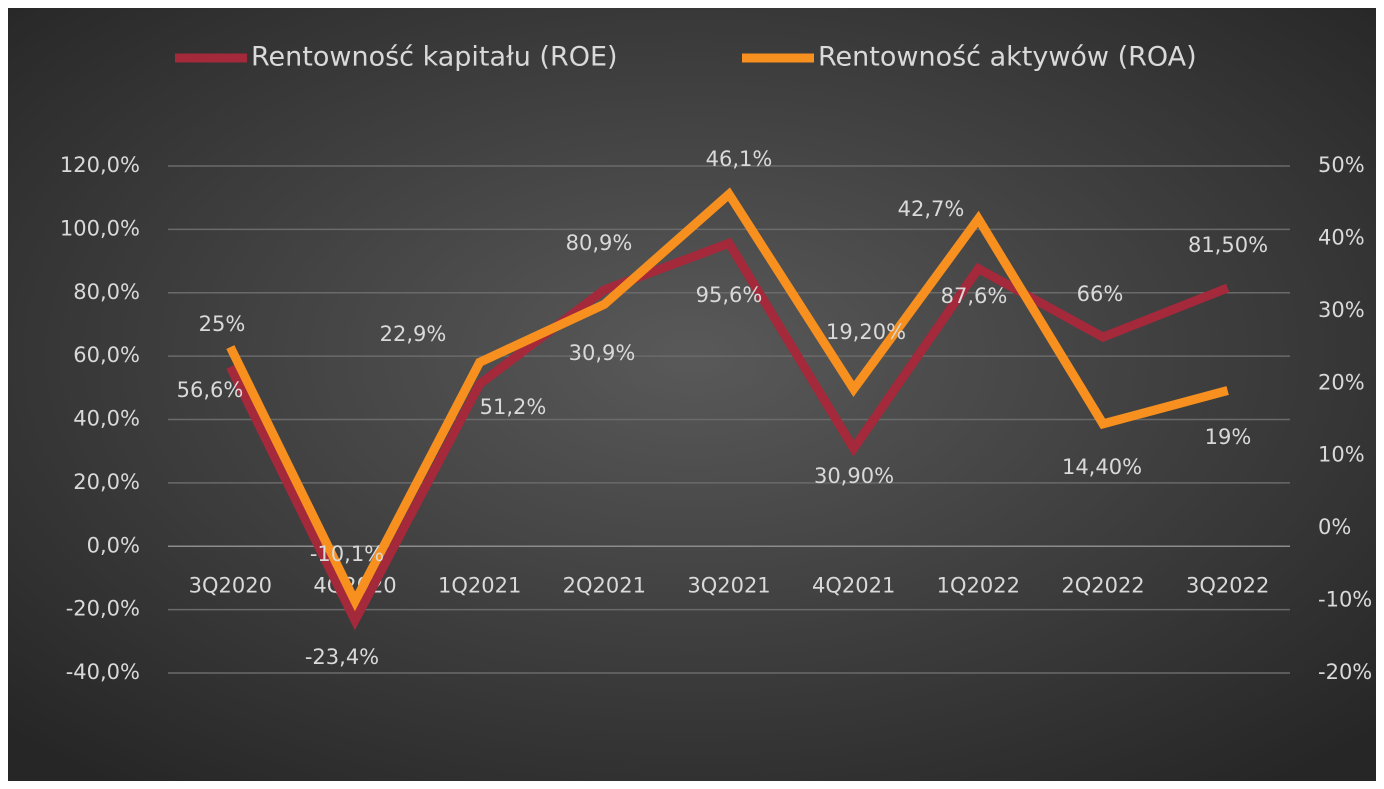  What do you see at coordinates (513, 407) in the screenshot?
I see `data-label: 51,2%` at bounding box center [513, 407].